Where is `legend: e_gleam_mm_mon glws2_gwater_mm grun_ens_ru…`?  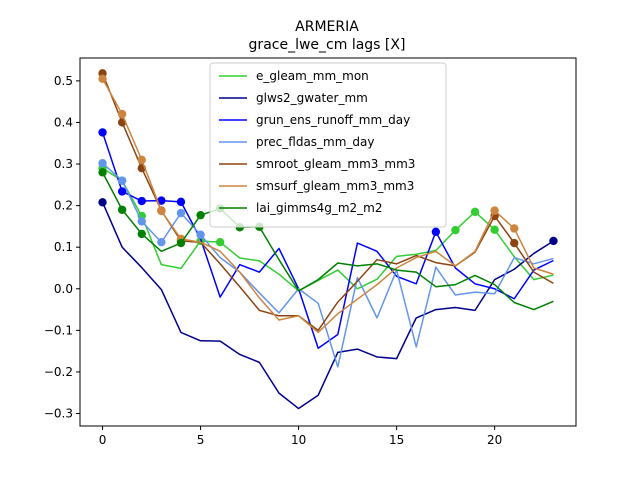 legend: e_gleam_mm_mon glws2_gwater_mm grun_ens_ru… is located at coordinates (328, 145).